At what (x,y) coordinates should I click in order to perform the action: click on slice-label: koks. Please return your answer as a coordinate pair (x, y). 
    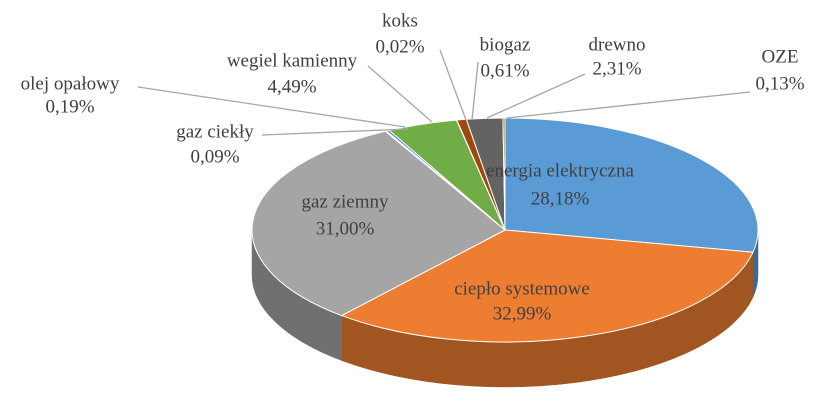
    Looking at the image, I should click on (400, 20).